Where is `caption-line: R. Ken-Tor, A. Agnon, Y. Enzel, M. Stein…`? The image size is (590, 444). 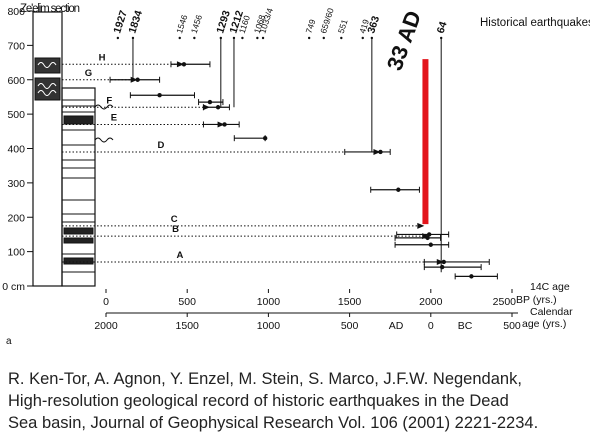
caption-line: R. Ken-Tor, A. Agnon, Y. Enzel, M. Stein… is located at coordinates (265, 379).